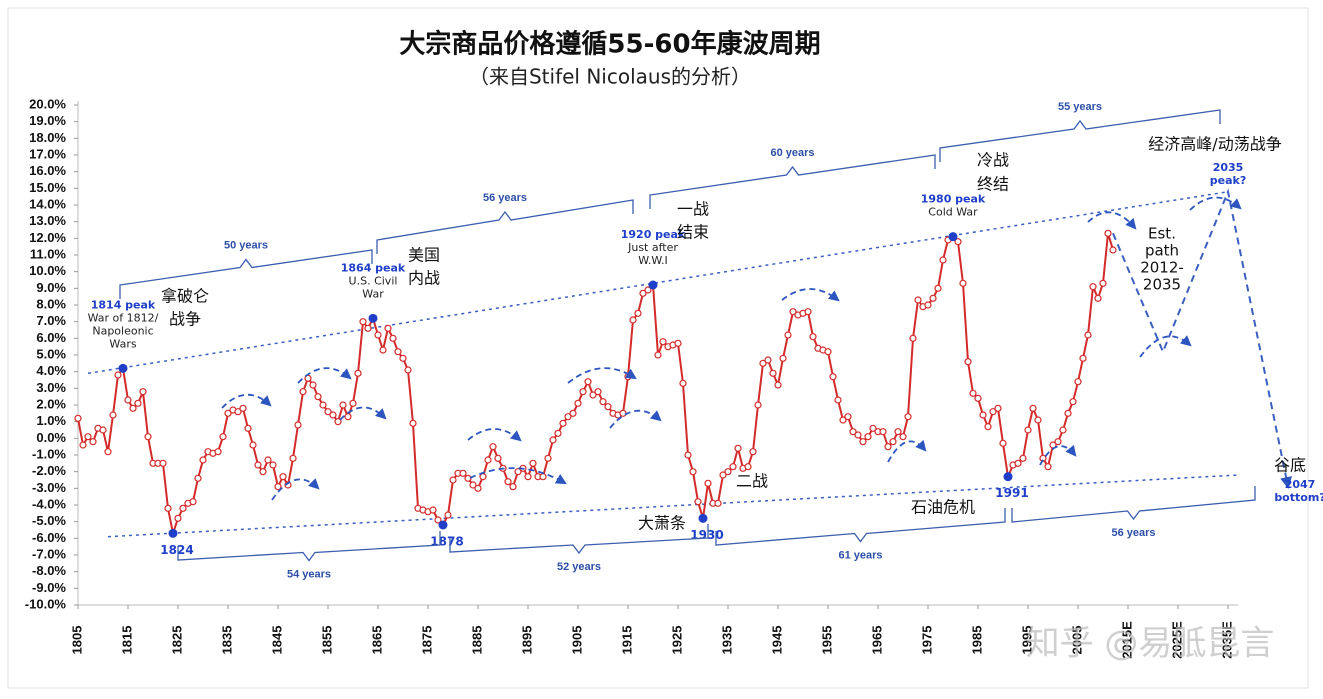 The image size is (1323, 699). I want to click on y-tick-label: 3.0%, so click(51, 387).